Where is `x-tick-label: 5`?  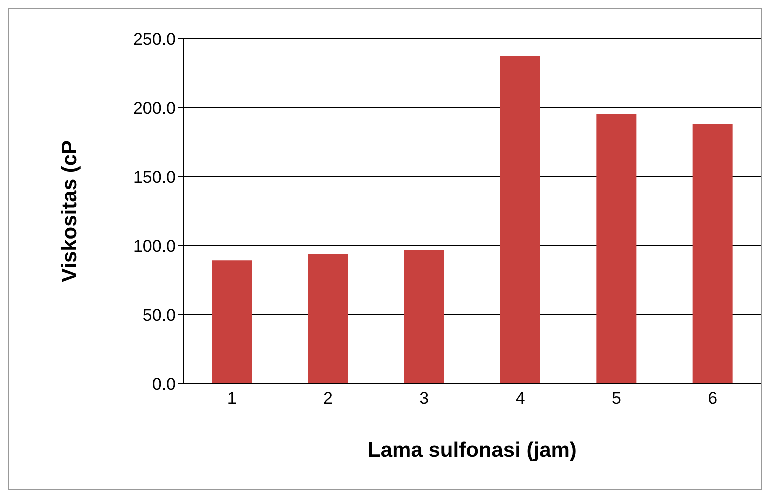 x-tick-label: 5 is located at coordinates (617, 398).